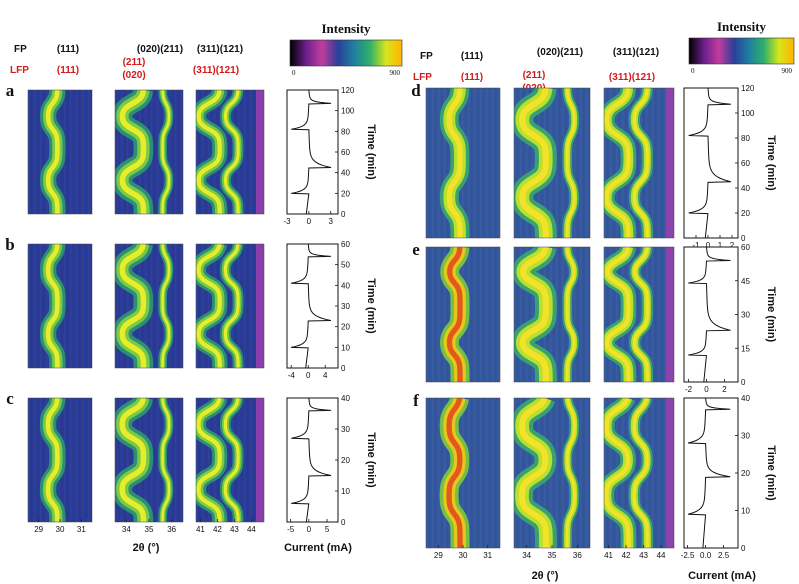  I want to click on left-current-label: Current (mA), so click(318, 548).